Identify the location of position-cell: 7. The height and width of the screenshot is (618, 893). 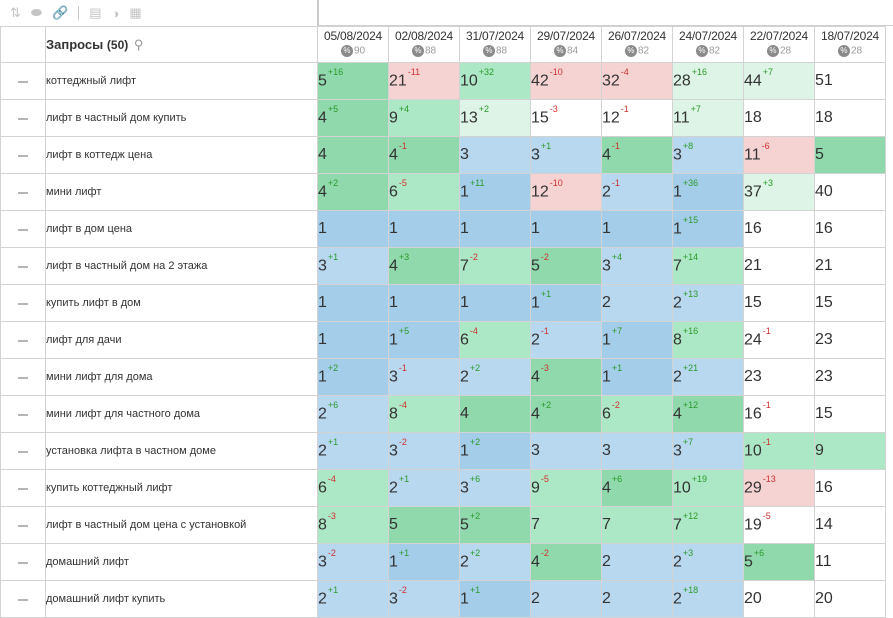
(566, 525).